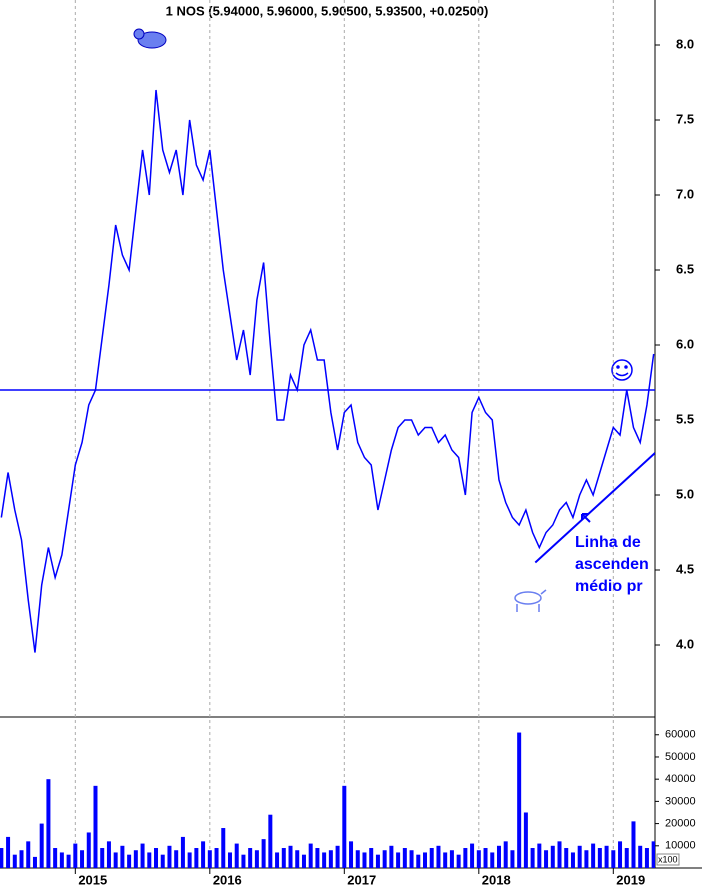  What do you see at coordinates (685, 418) in the screenshot?
I see `y-tick-label: 5.5` at bounding box center [685, 418].